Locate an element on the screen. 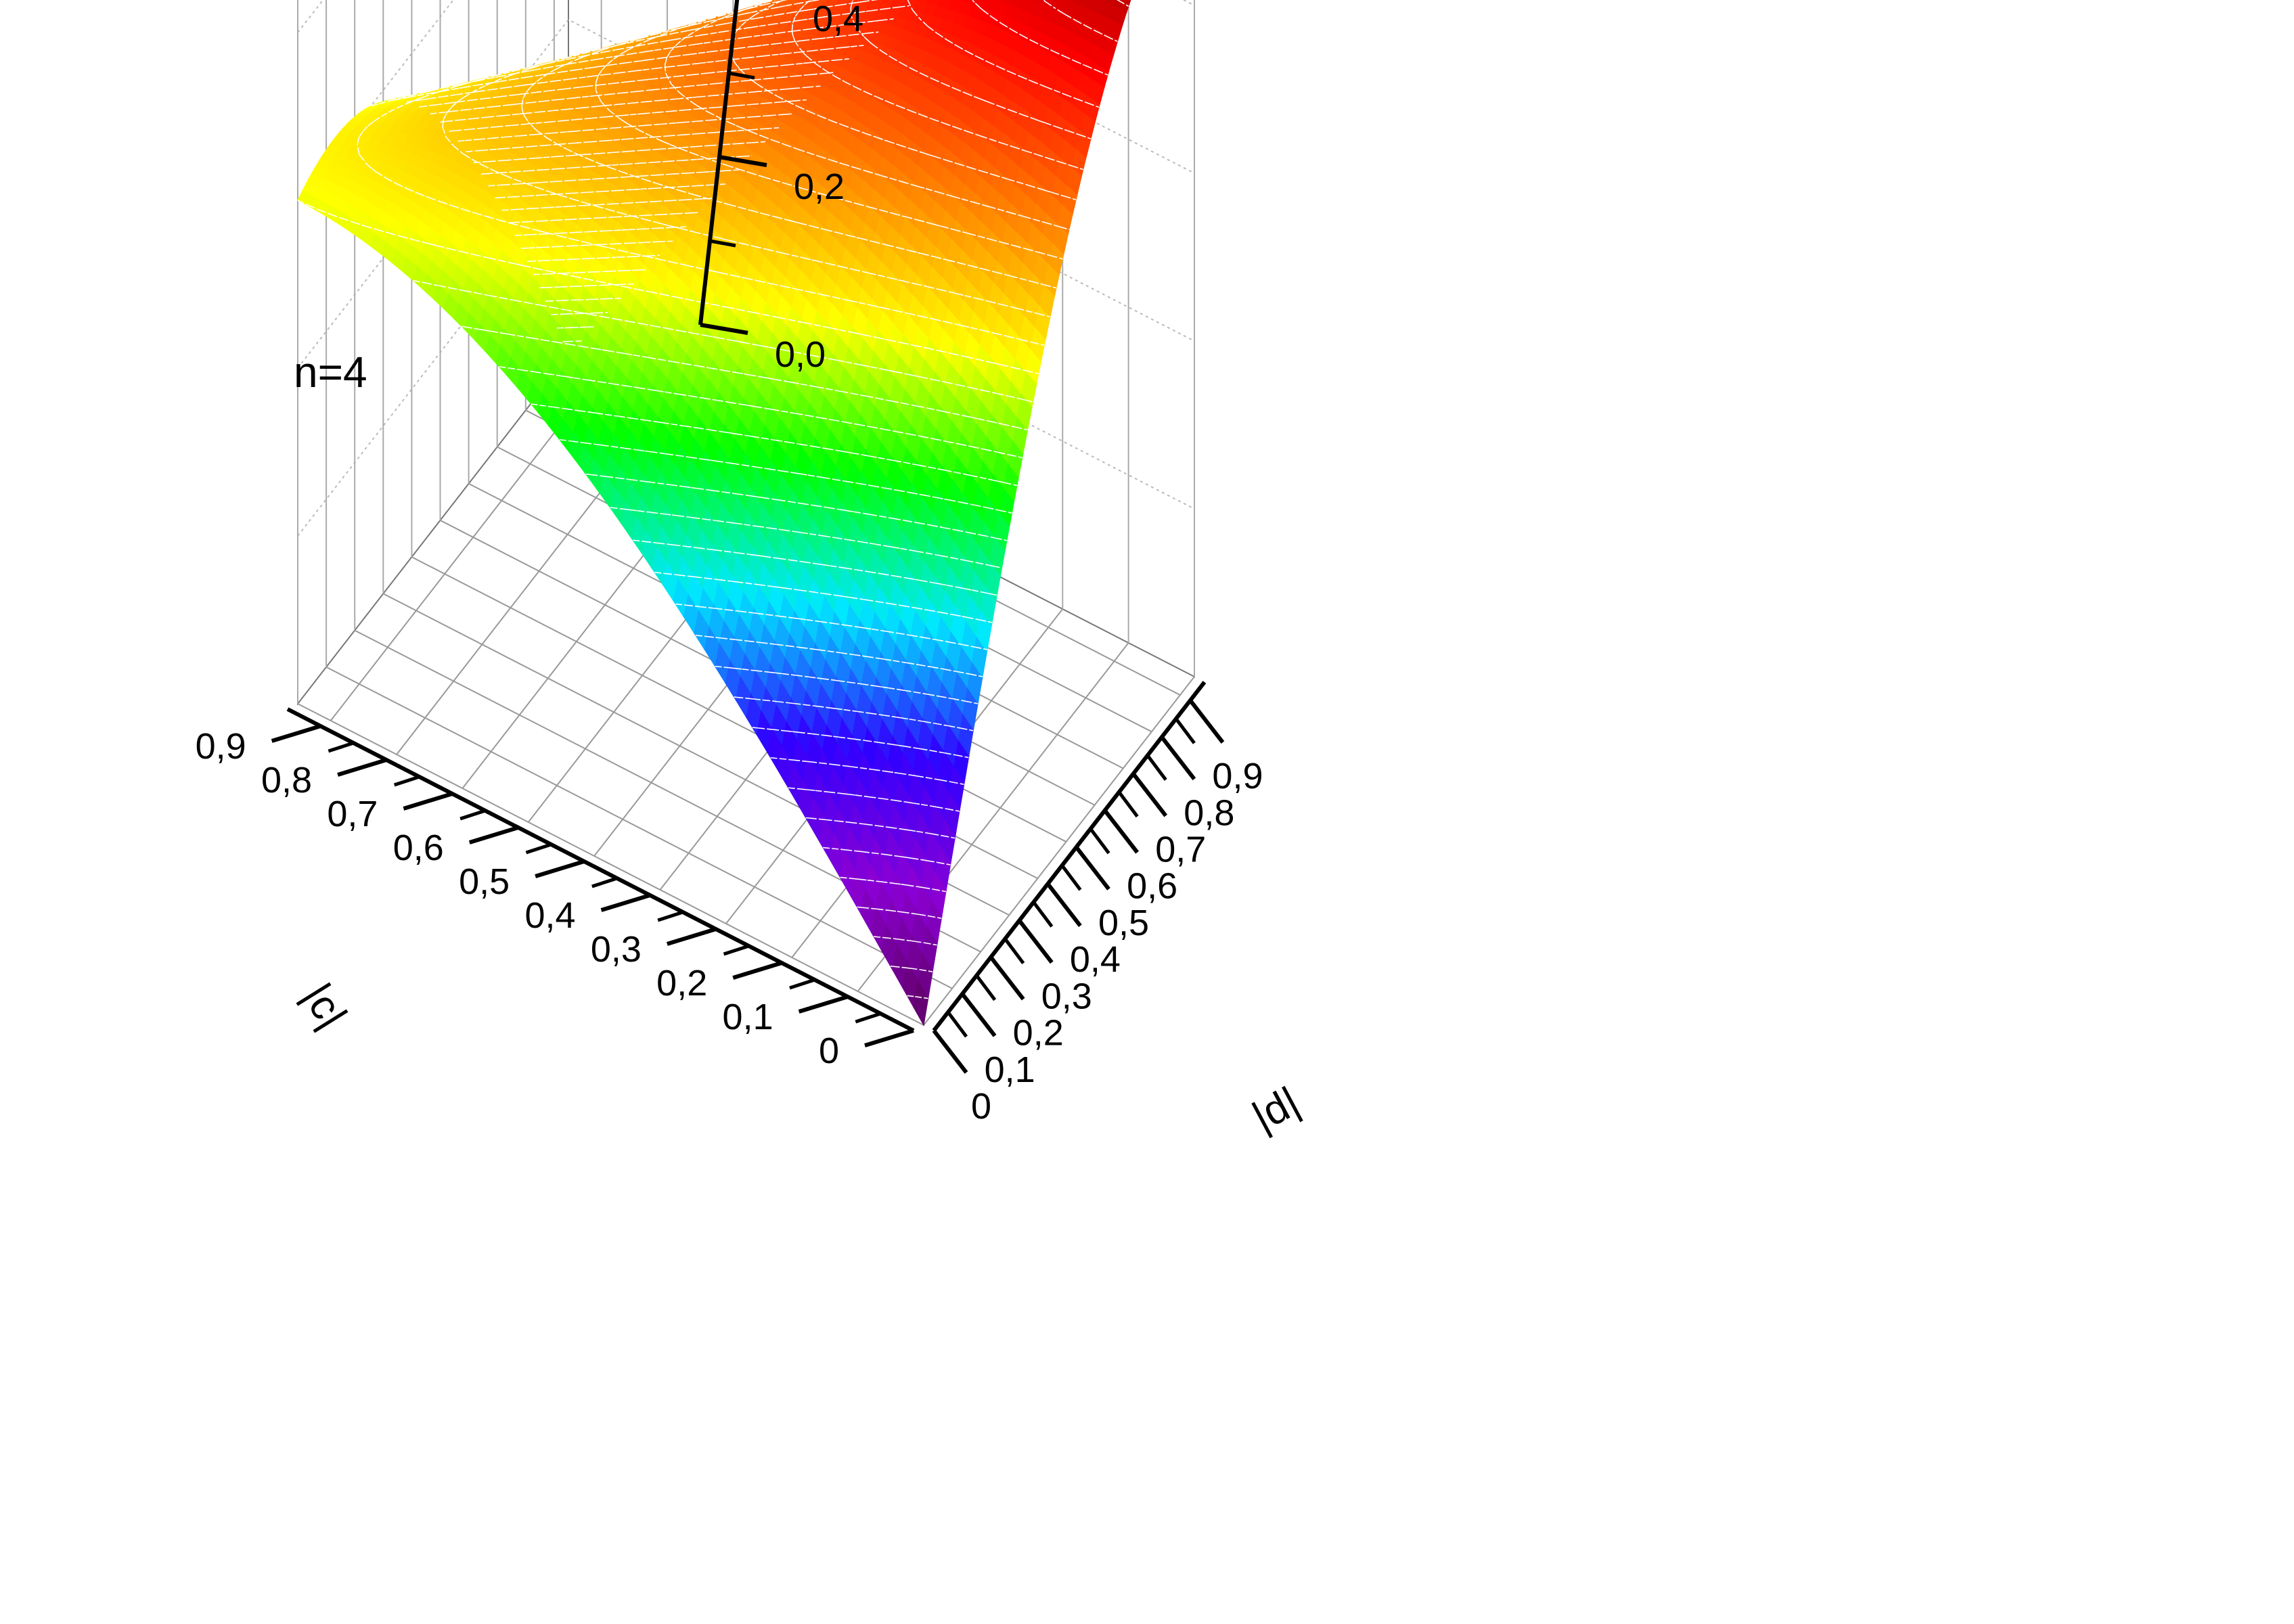 The image size is (2294, 1624). floor-gridline is located at coordinates (639, 827).